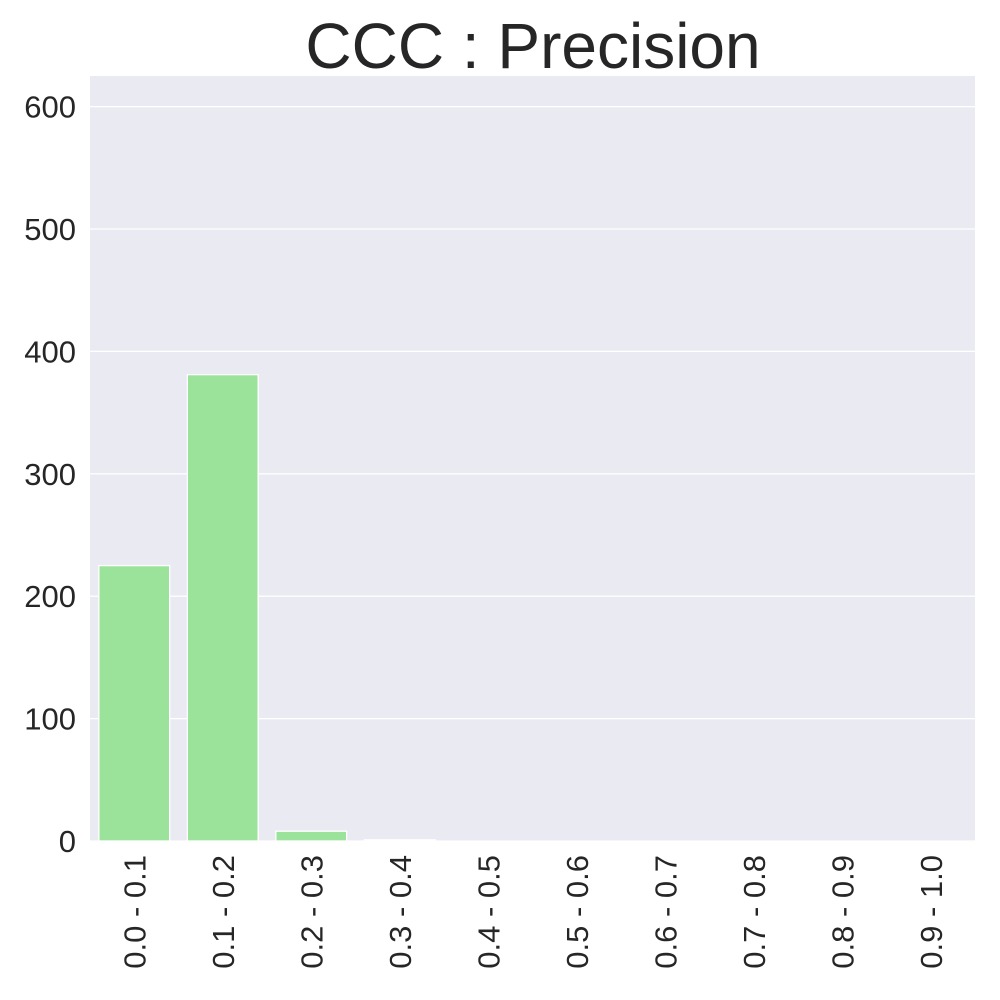 This screenshot has height=1000, width=1000. Describe the element at coordinates (488, 912) in the screenshot. I see `x-tick-label: 0.4 - 0.5` at that location.